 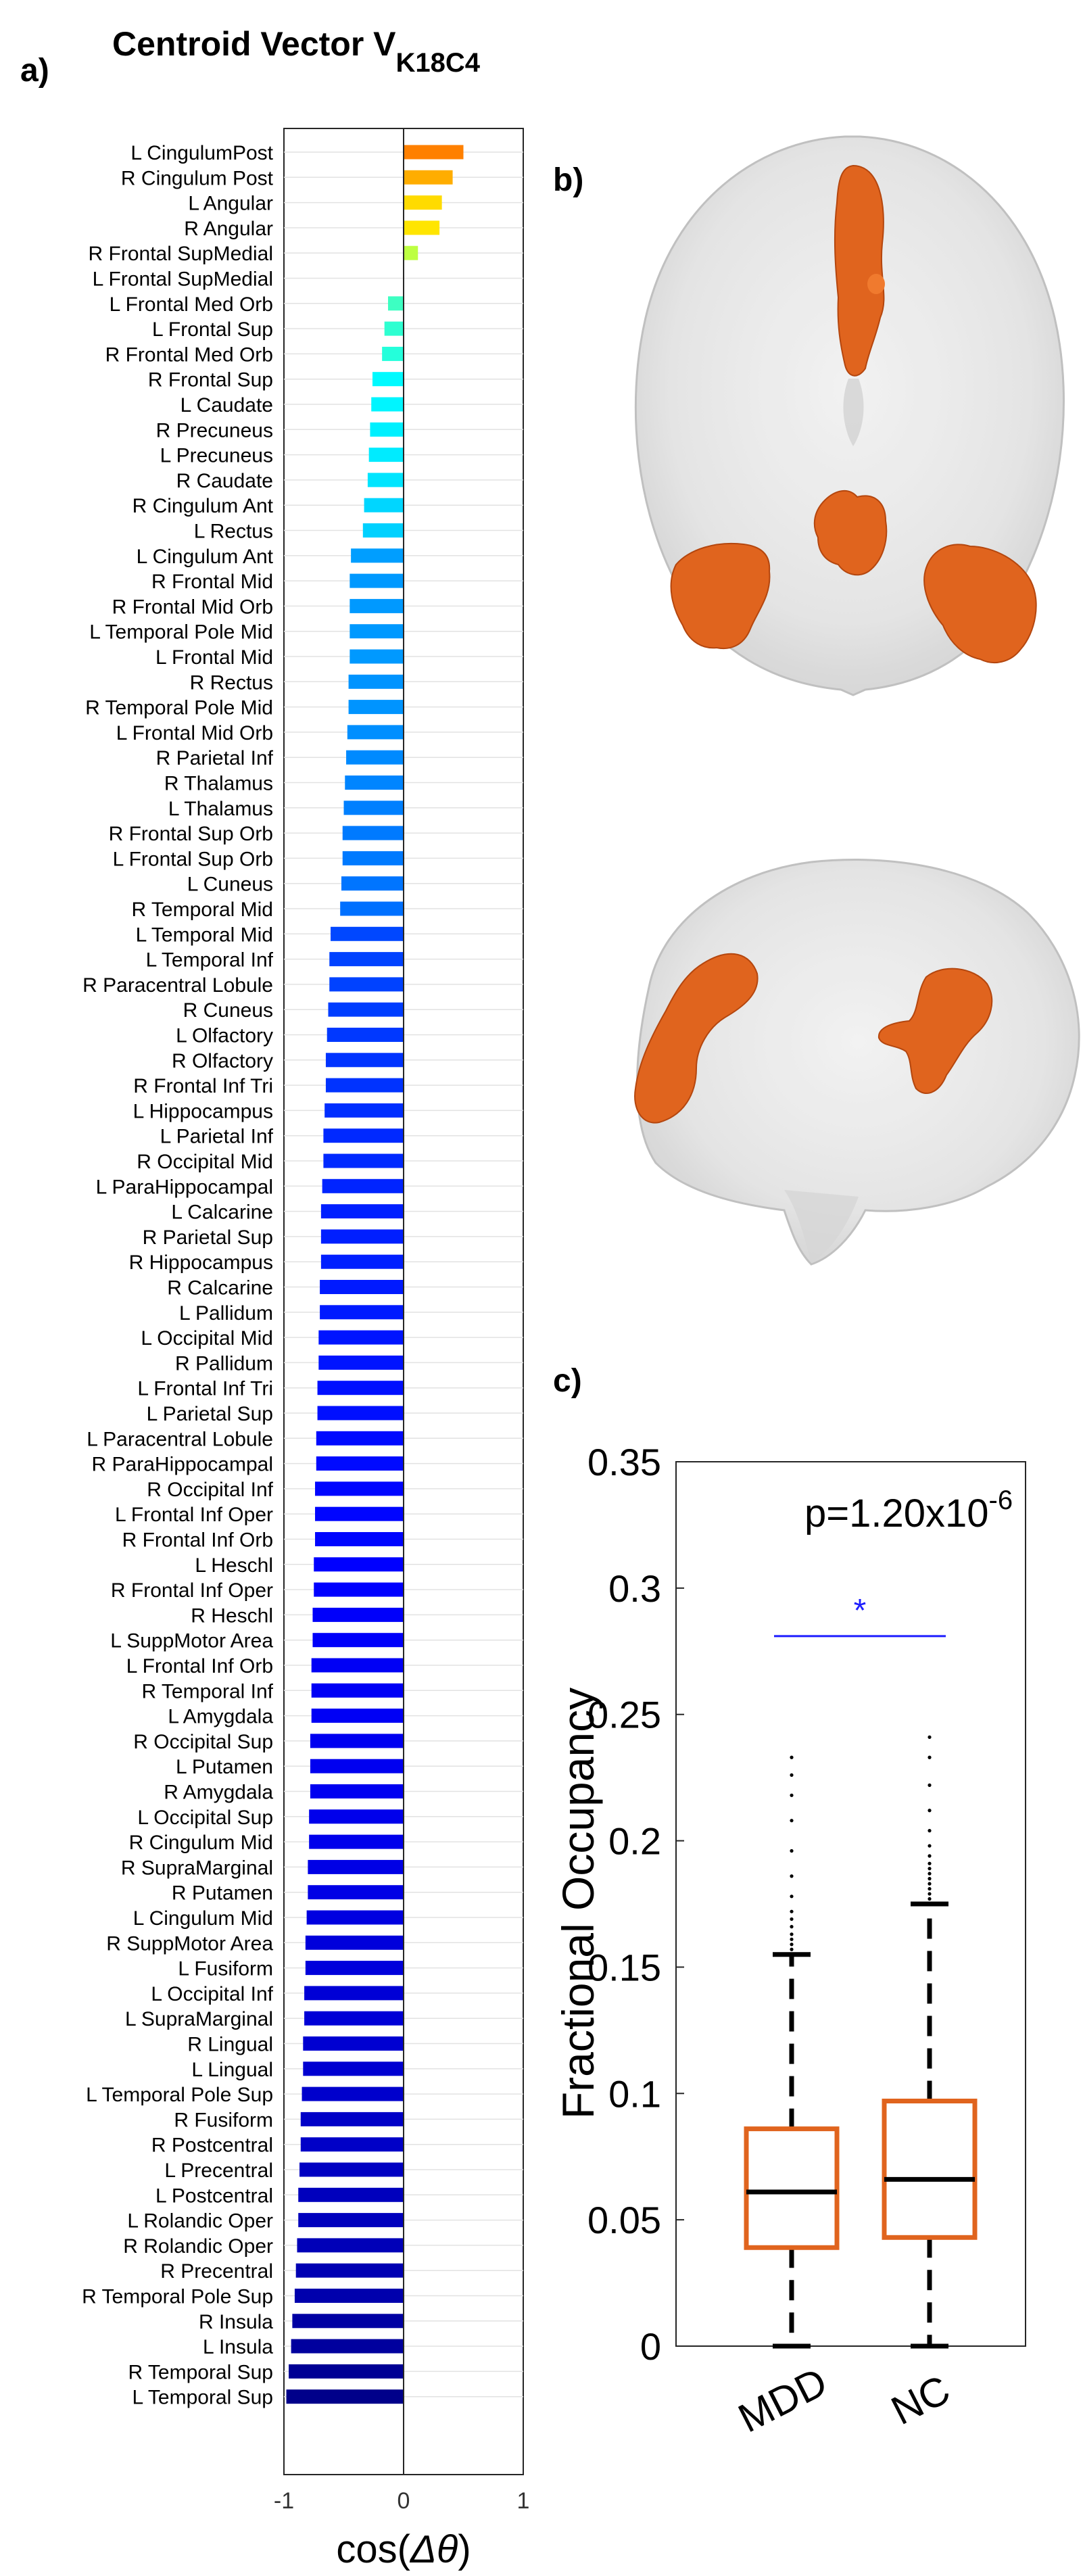 What do you see at coordinates (423, 202) in the screenshot?
I see `bar-l-angular` at bounding box center [423, 202].